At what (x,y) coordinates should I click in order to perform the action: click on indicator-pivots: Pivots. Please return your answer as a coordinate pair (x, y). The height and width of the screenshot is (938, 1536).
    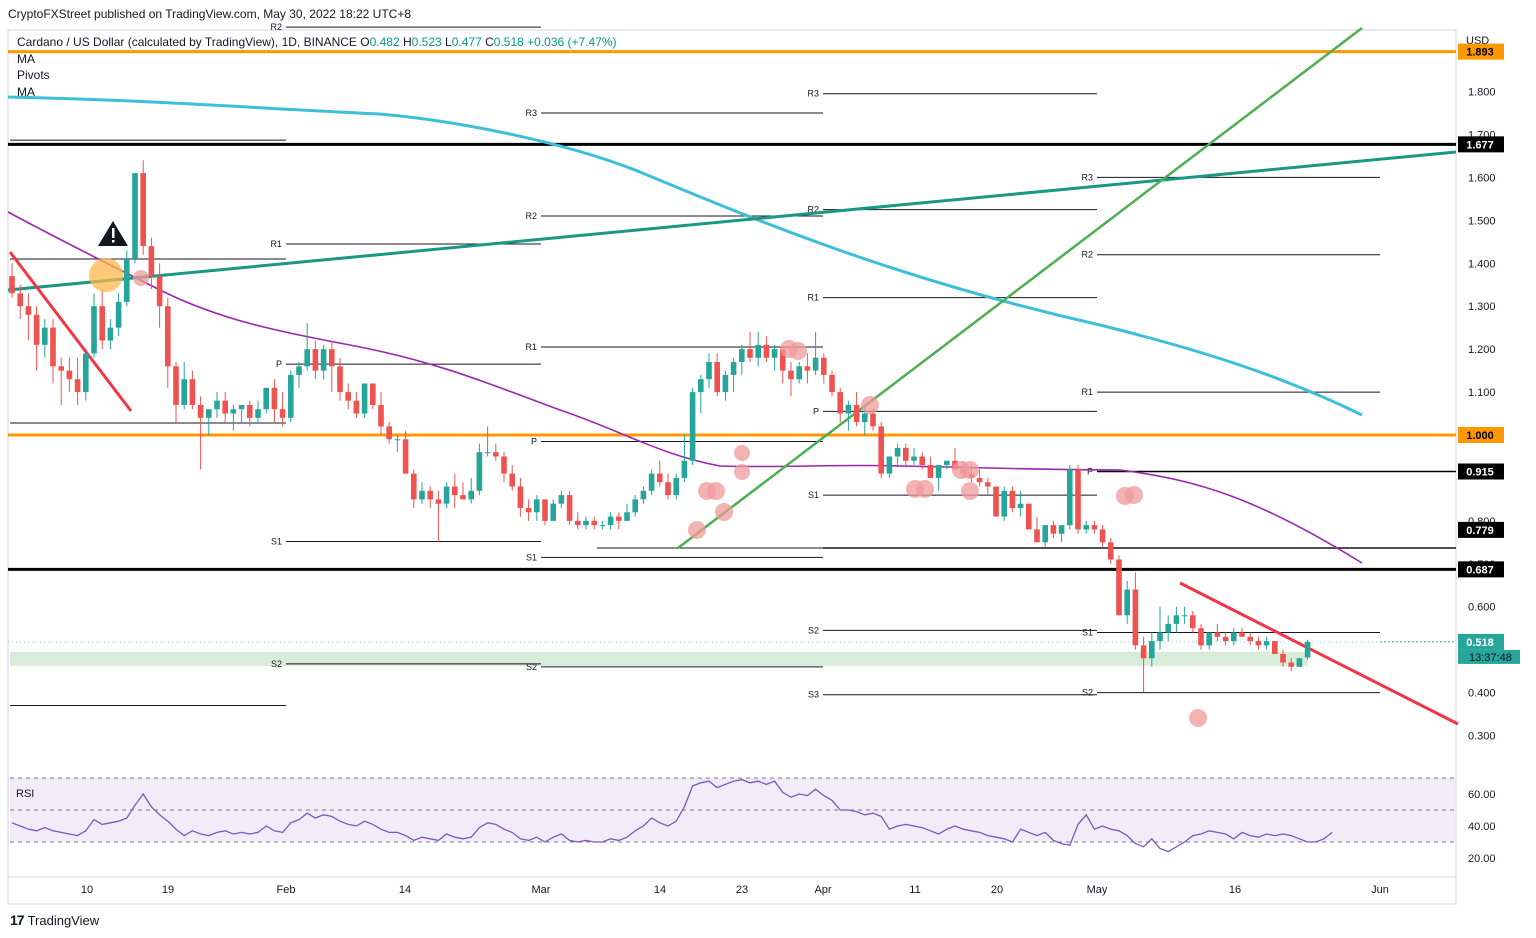
    Looking at the image, I should click on (33, 75).